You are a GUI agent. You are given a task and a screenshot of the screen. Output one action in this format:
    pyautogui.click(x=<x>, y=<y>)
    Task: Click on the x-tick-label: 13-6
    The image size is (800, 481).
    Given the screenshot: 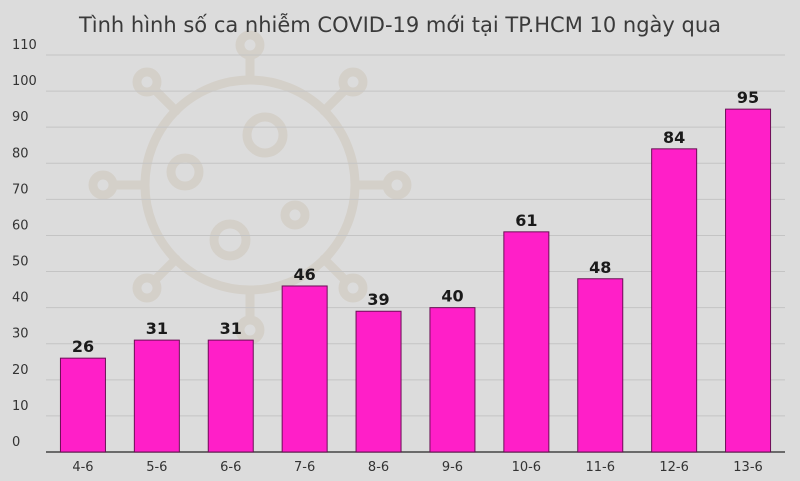 What is the action you would take?
    pyautogui.click(x=748, y=467)
    